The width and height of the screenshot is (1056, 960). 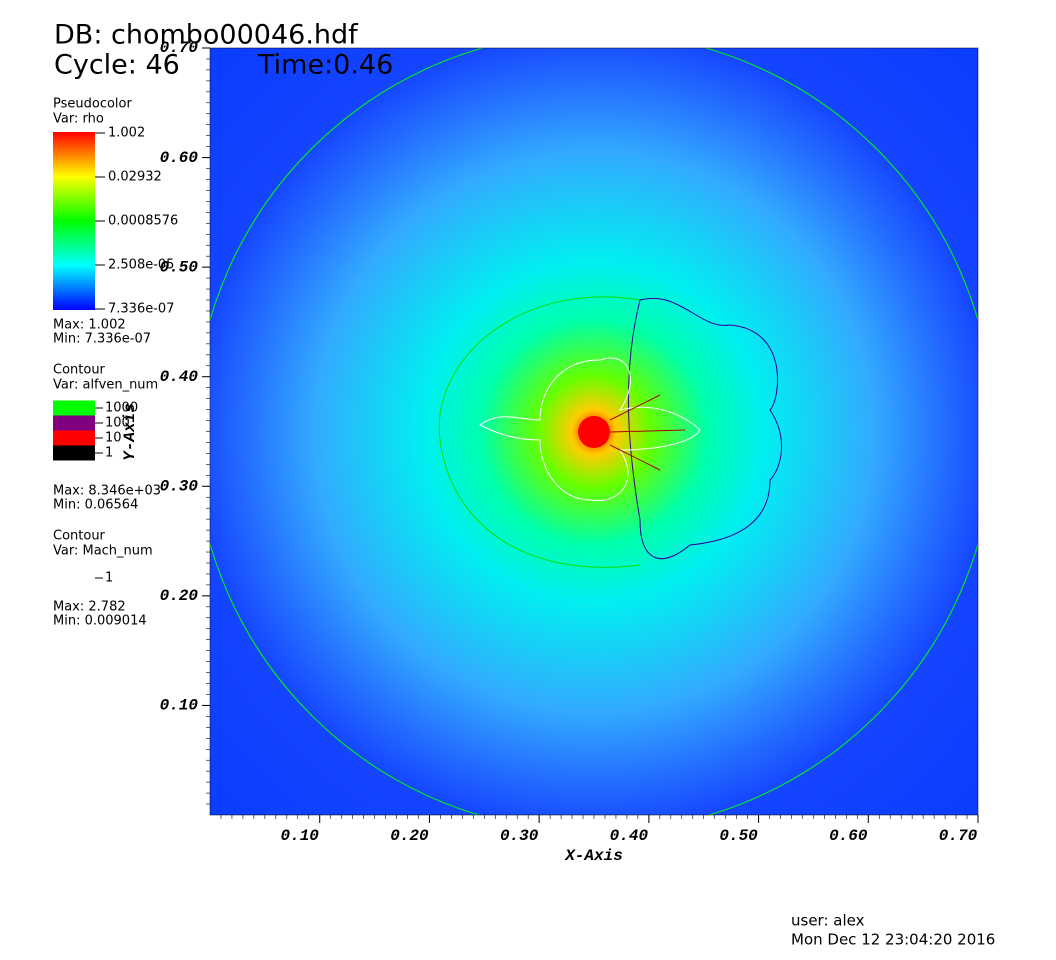 What do you see at coordinates (100, 621) in the screenshot?
I see `legend-min: Min: 0.009014` at bounding box center [100, 621].